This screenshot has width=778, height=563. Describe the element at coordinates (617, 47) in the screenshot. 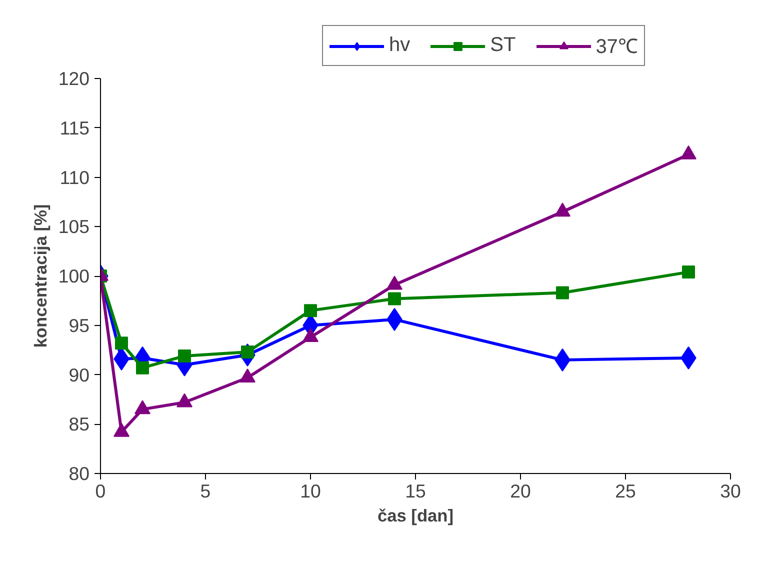

I see `legend-label: 37℃` at that location.